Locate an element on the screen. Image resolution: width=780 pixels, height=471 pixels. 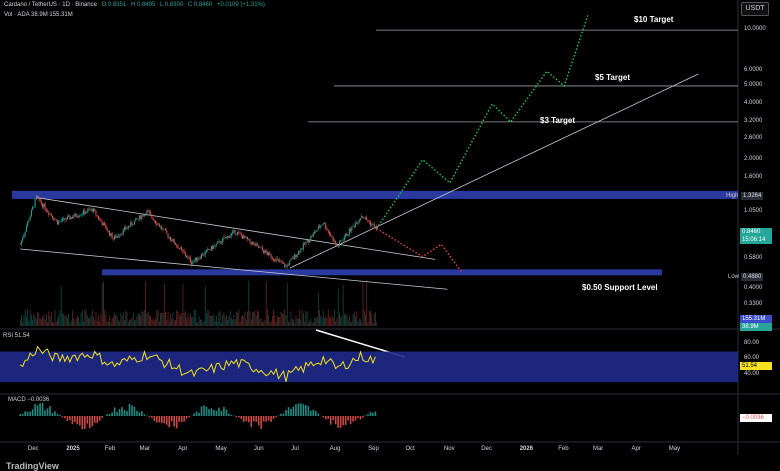
rsi-tick: 80.00 is located at coordinates (751, 343).